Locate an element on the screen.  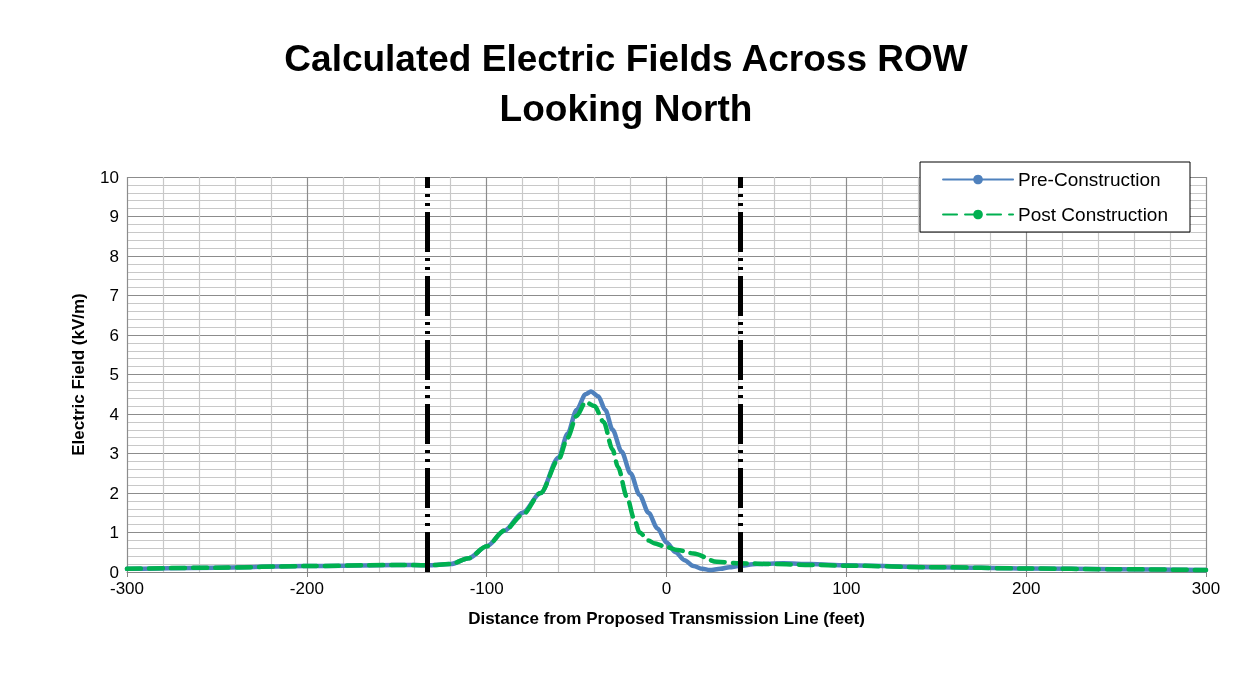
x-tick-label: 100 is located at coordinates (846, 588).